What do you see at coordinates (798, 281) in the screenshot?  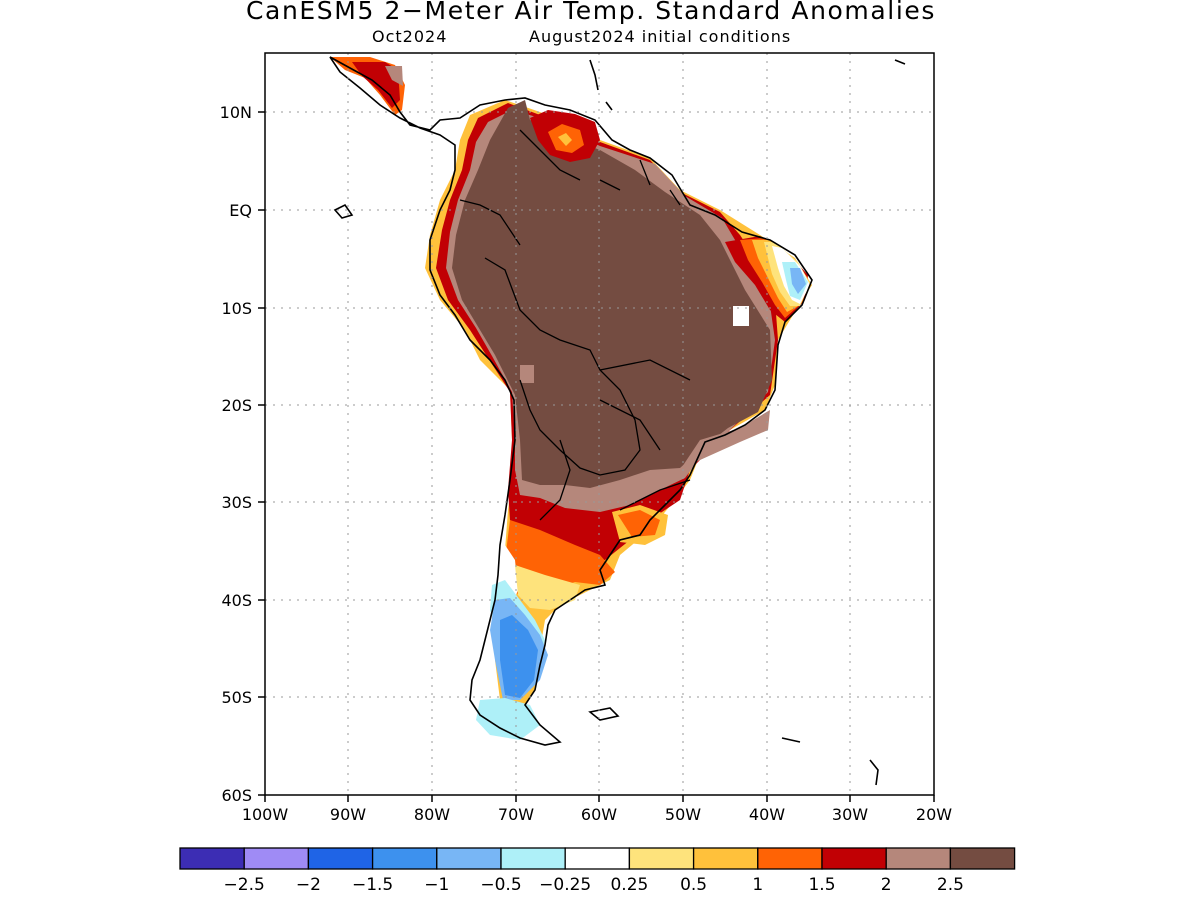 I see `ne-brazil-cool-core` at bounding box center [798, 281].